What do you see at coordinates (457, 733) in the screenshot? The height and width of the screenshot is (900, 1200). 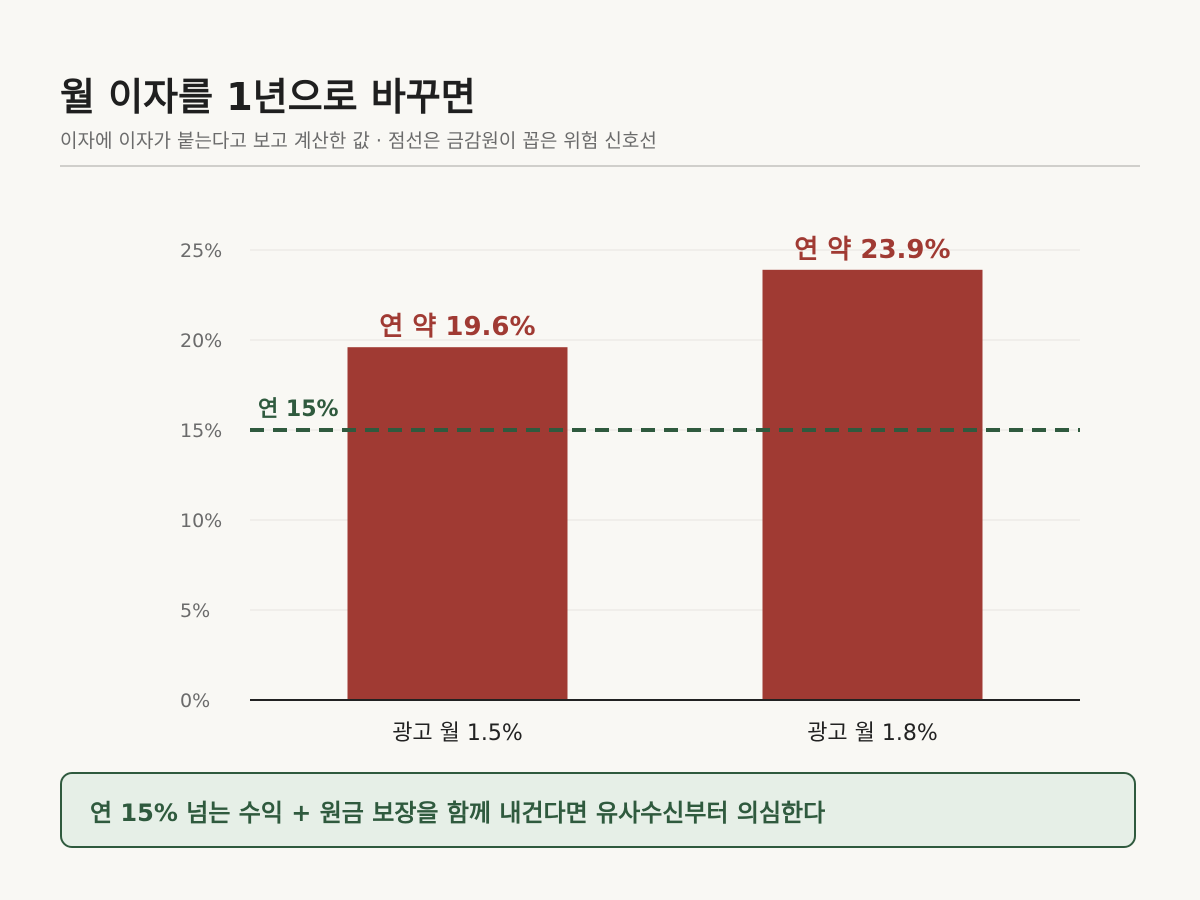 I see `x-category-label: 광고 월 1.5%` at bounding box center [457, 733].